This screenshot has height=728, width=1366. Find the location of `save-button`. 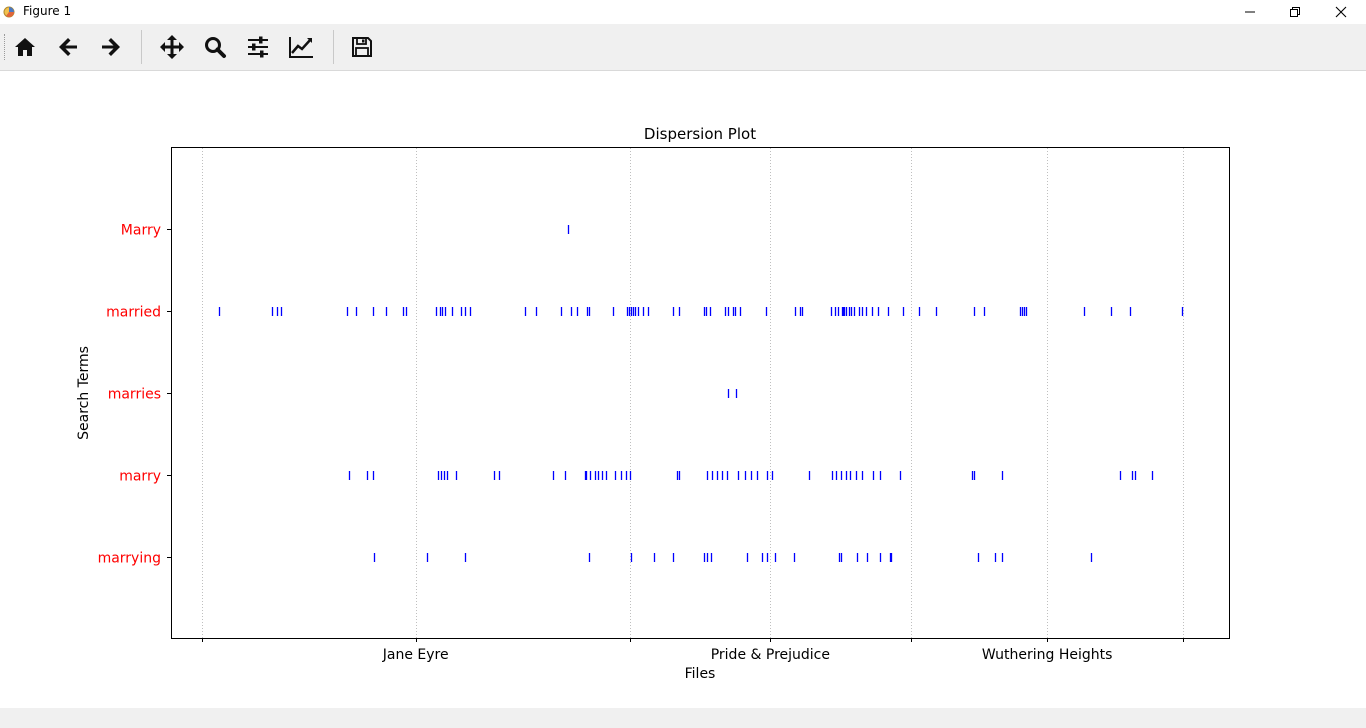

save-button is located at coordinates (362, 47).